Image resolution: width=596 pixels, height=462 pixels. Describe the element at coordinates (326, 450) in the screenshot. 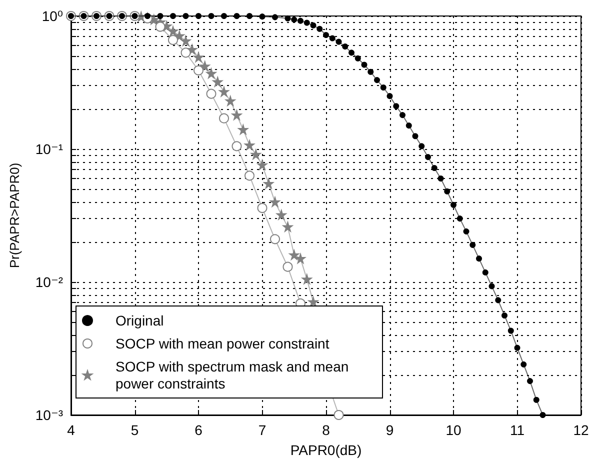

I see `x-axis-title: PAPR0(dB)` at that location.